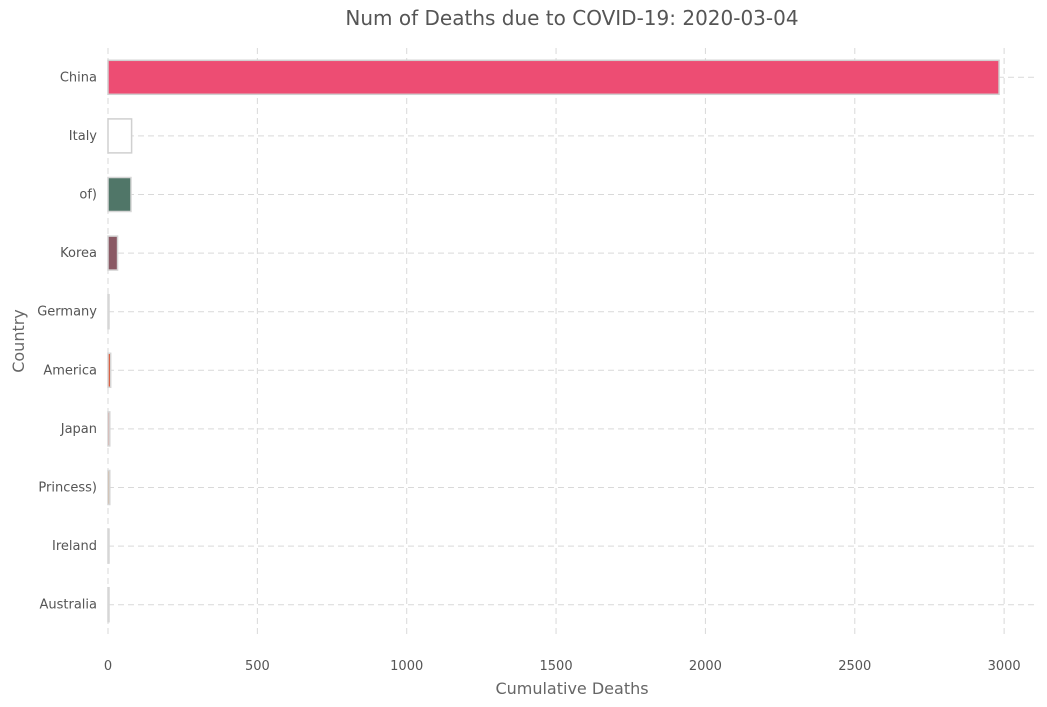  Describe the element at coordinates (78, 429) in the screenshot. I see `y-tick-label: Japan` at that location.